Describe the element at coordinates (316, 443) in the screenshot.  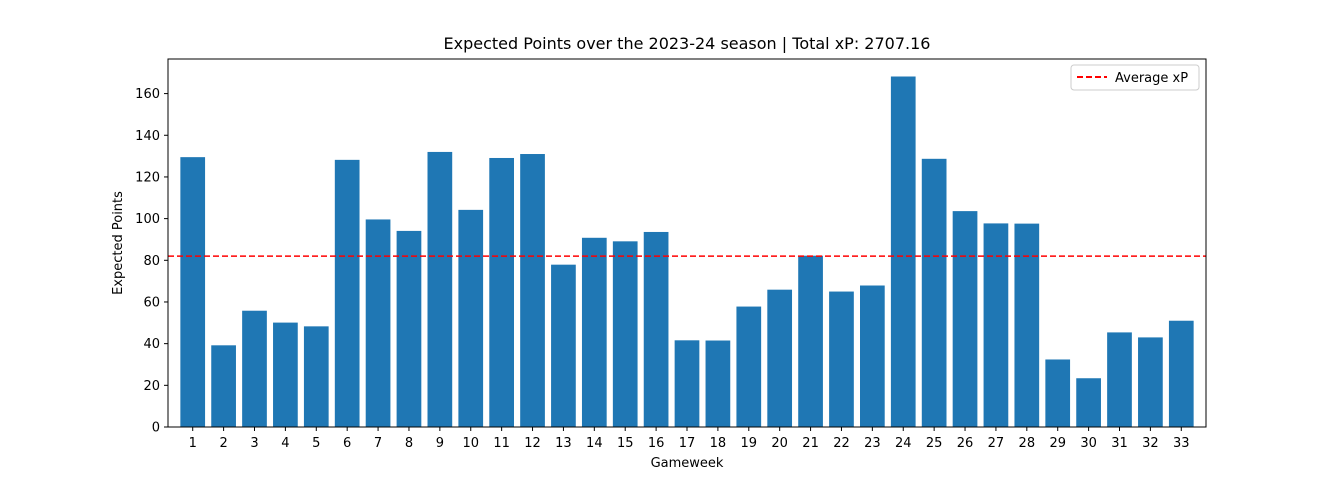
I see `x-tick-label: 5` at that location.